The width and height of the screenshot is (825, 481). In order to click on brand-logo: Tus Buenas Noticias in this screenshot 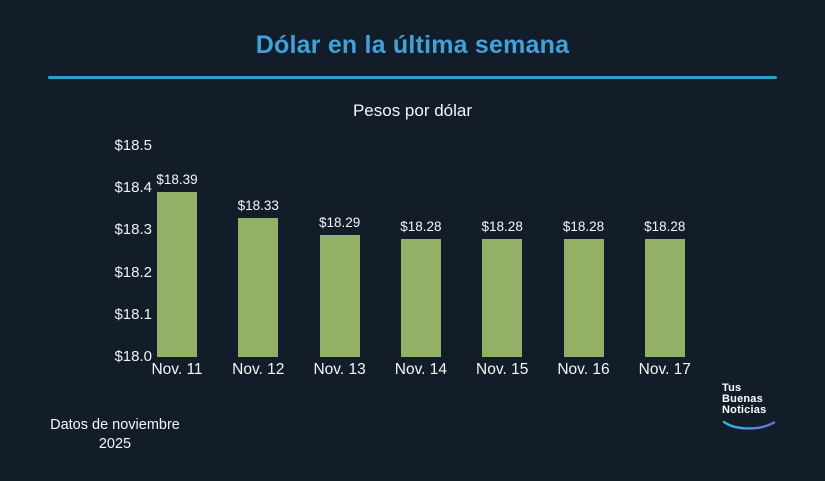, I will do `click(752, 407)`.